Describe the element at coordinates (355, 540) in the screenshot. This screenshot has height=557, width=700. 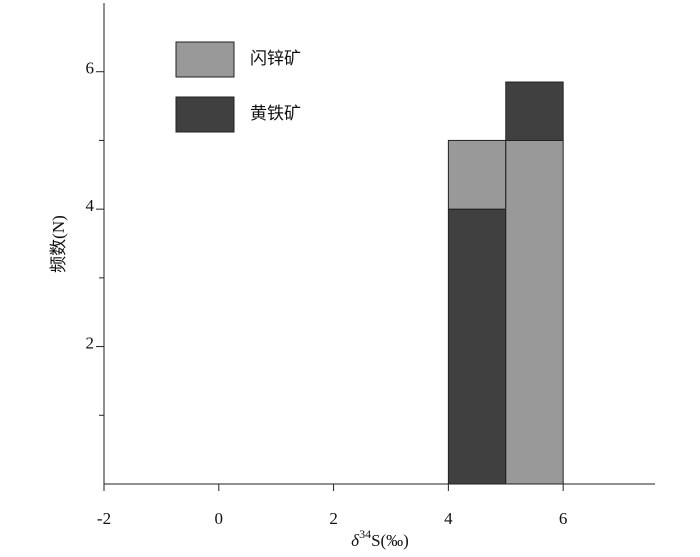
I see `x-label-symbol: δ` at that location.